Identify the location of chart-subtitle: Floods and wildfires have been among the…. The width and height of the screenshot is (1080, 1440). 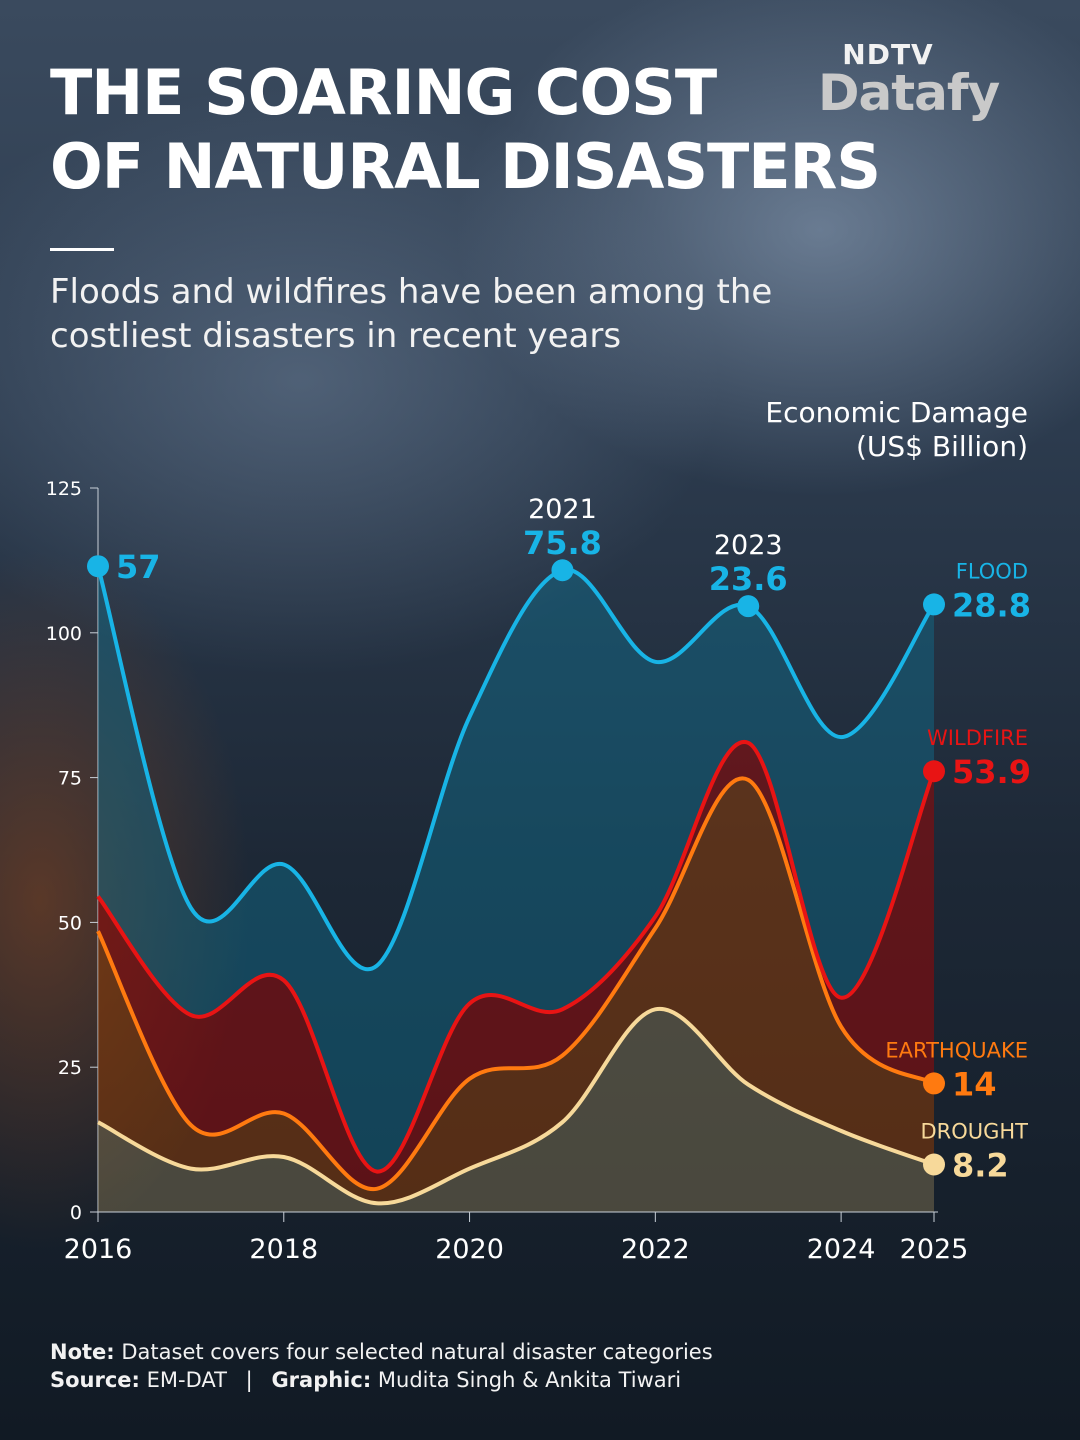
(411, 314).